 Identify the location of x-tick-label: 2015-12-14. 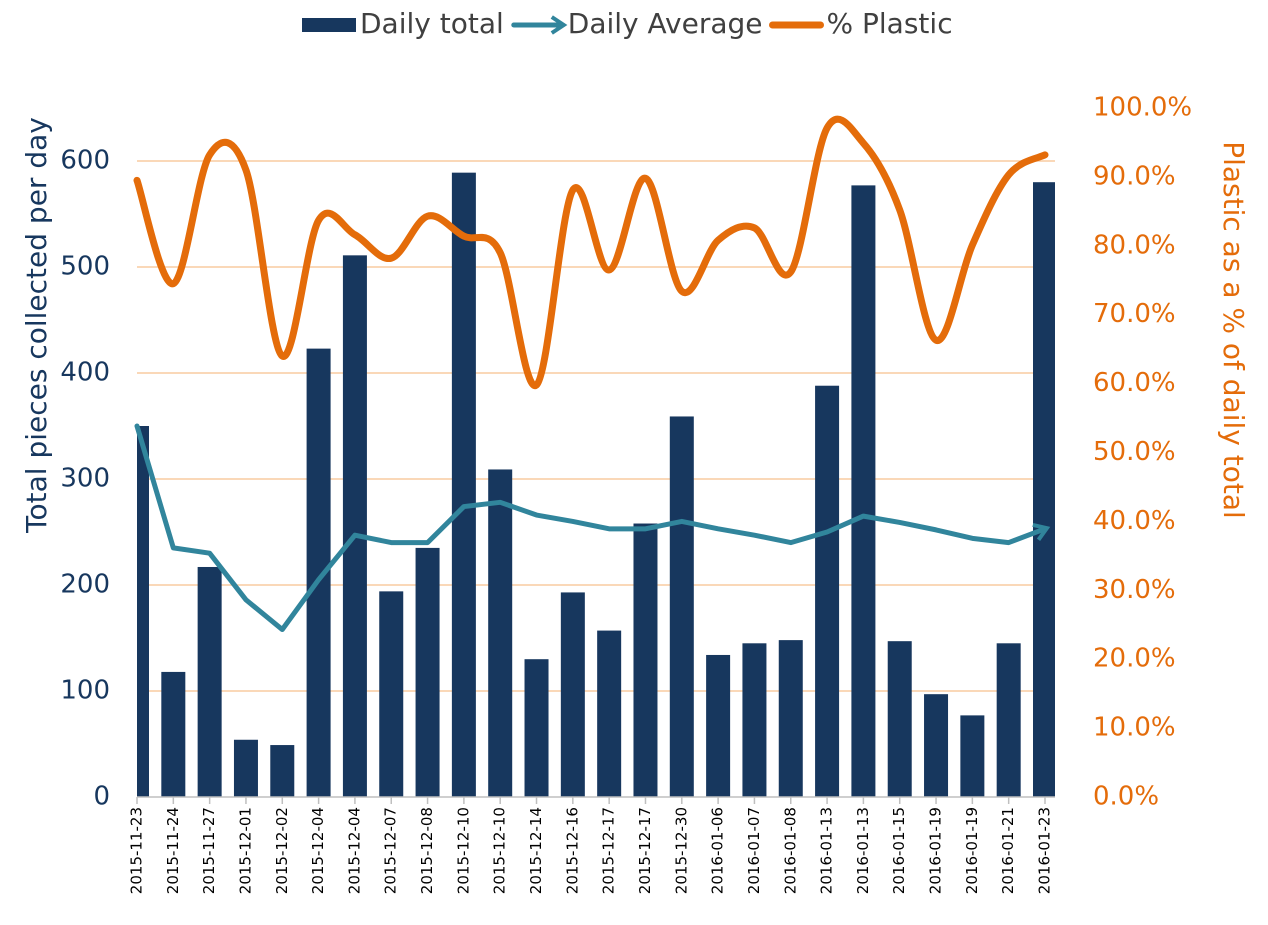
(536, 850).